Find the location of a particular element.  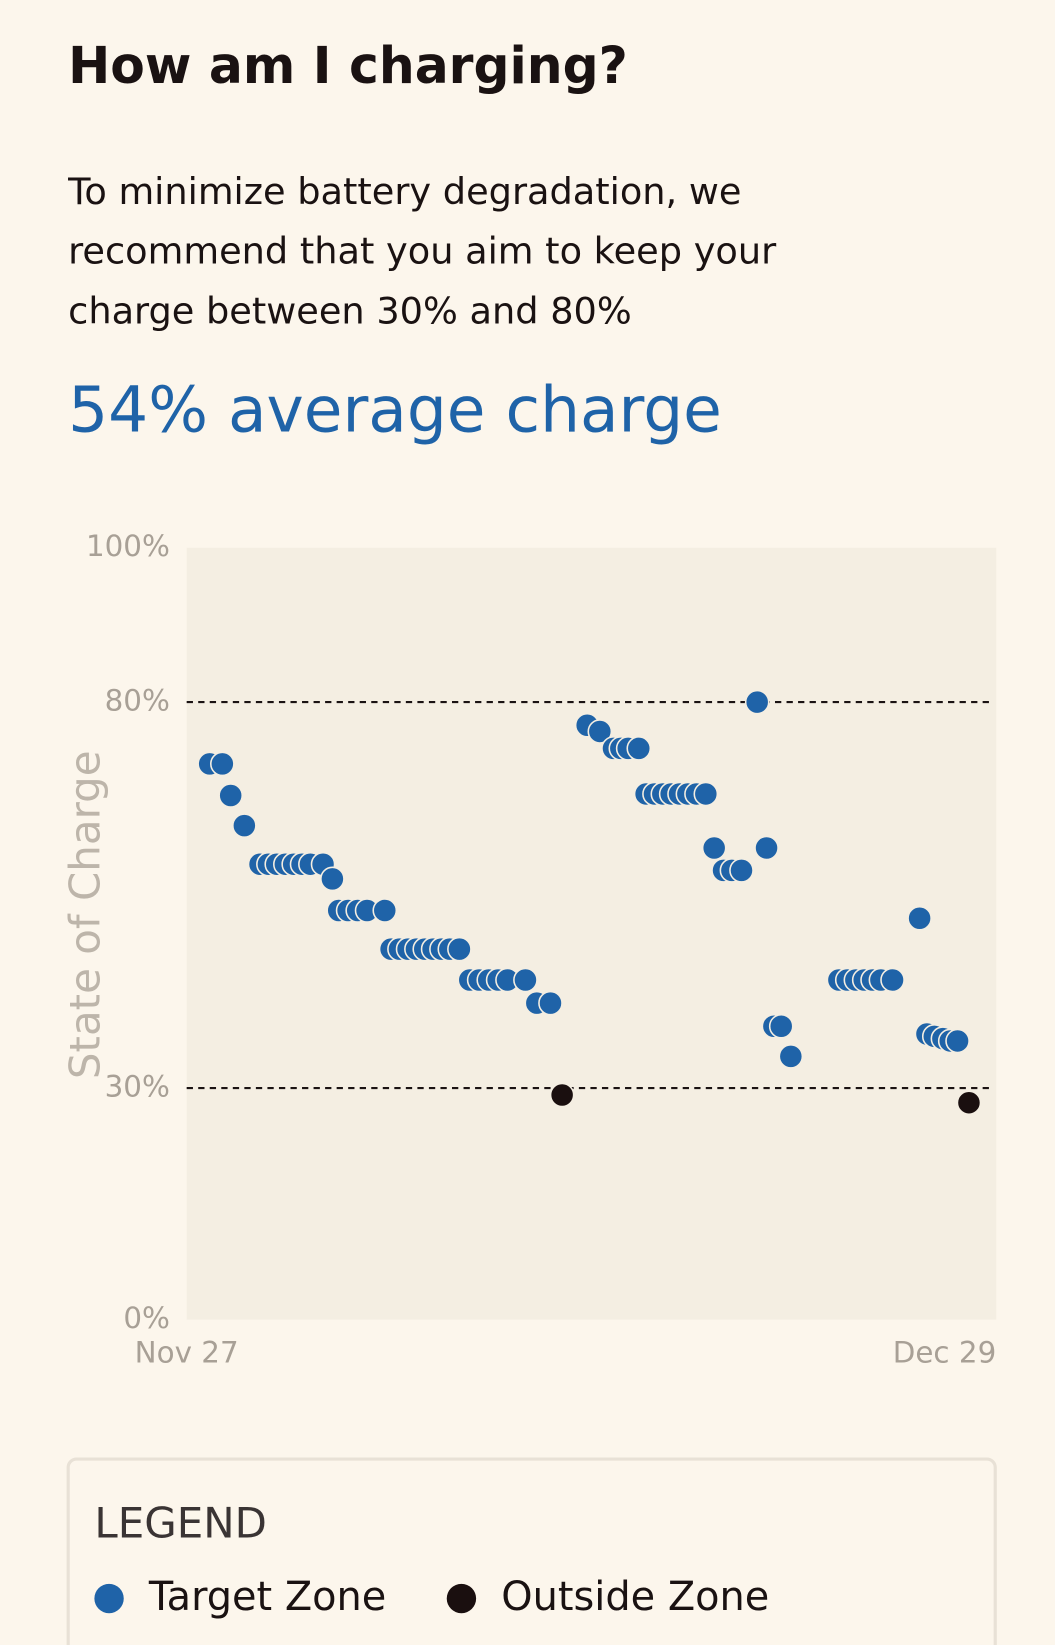

x-tick-label: Nov 27 is located at coordinates (187, 1353).